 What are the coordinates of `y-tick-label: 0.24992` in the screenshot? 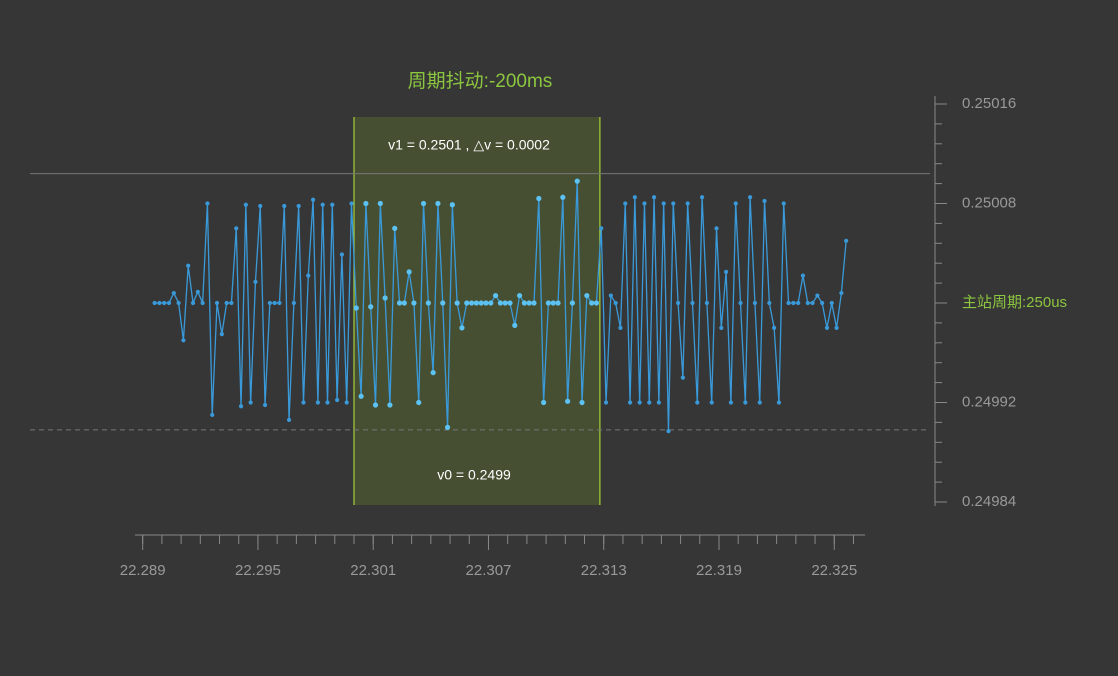 It's located at (989, 401).